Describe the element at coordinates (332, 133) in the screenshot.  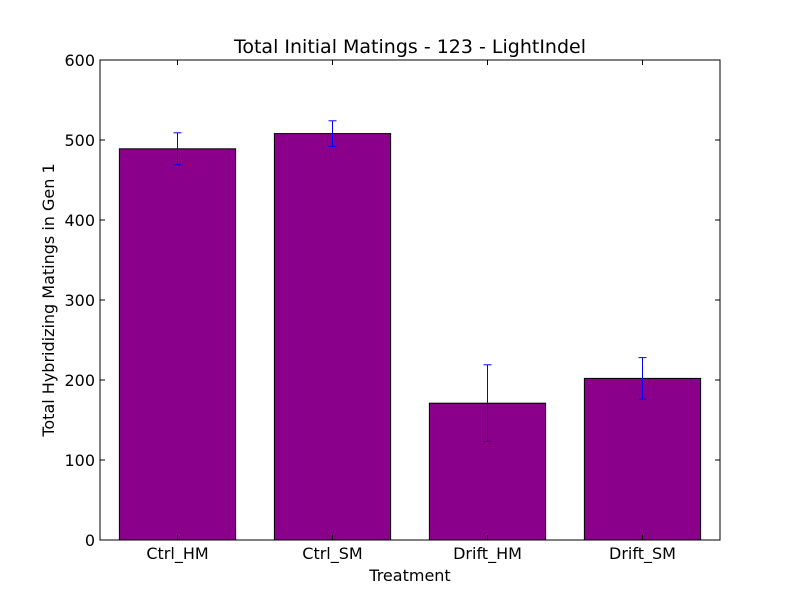
I see `errorbar-Ctrl_SM` at that location.